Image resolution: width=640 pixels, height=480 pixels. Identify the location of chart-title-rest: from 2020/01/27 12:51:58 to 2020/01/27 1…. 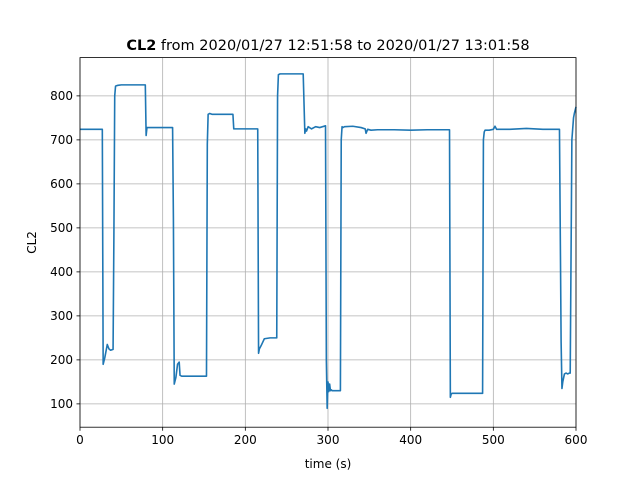
(342, 46).